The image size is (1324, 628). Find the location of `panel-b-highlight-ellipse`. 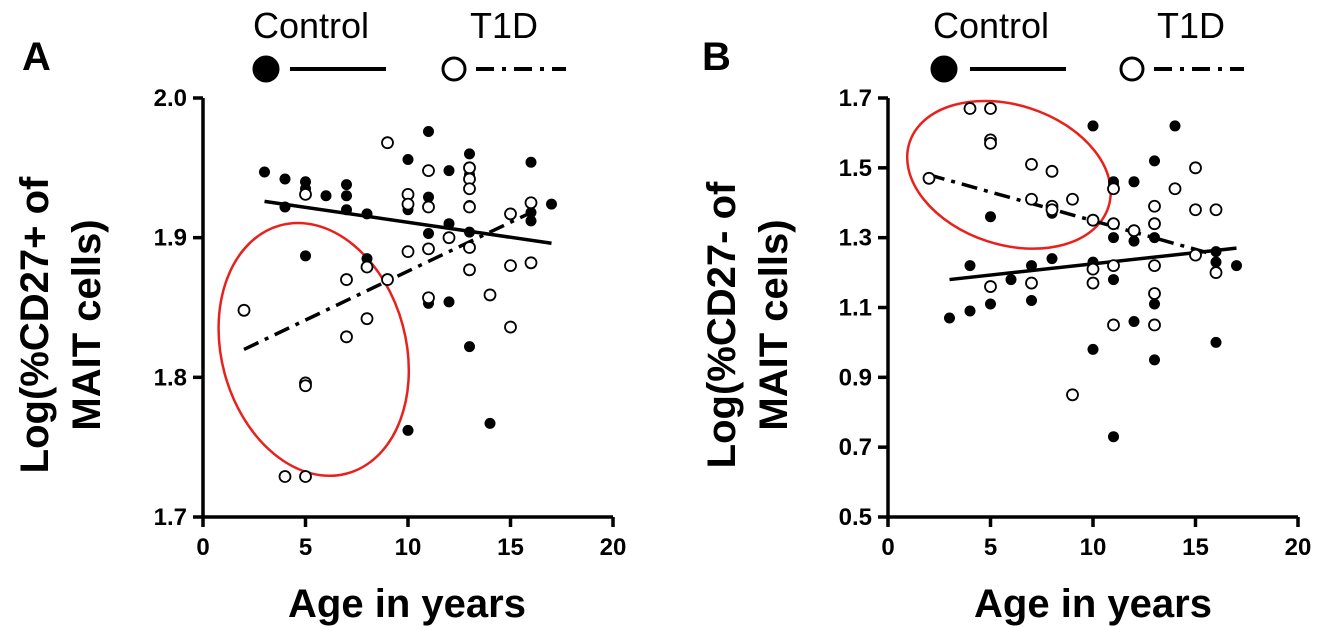

panel-b-highlight-ellipse is located at coordinates (1008, 174).